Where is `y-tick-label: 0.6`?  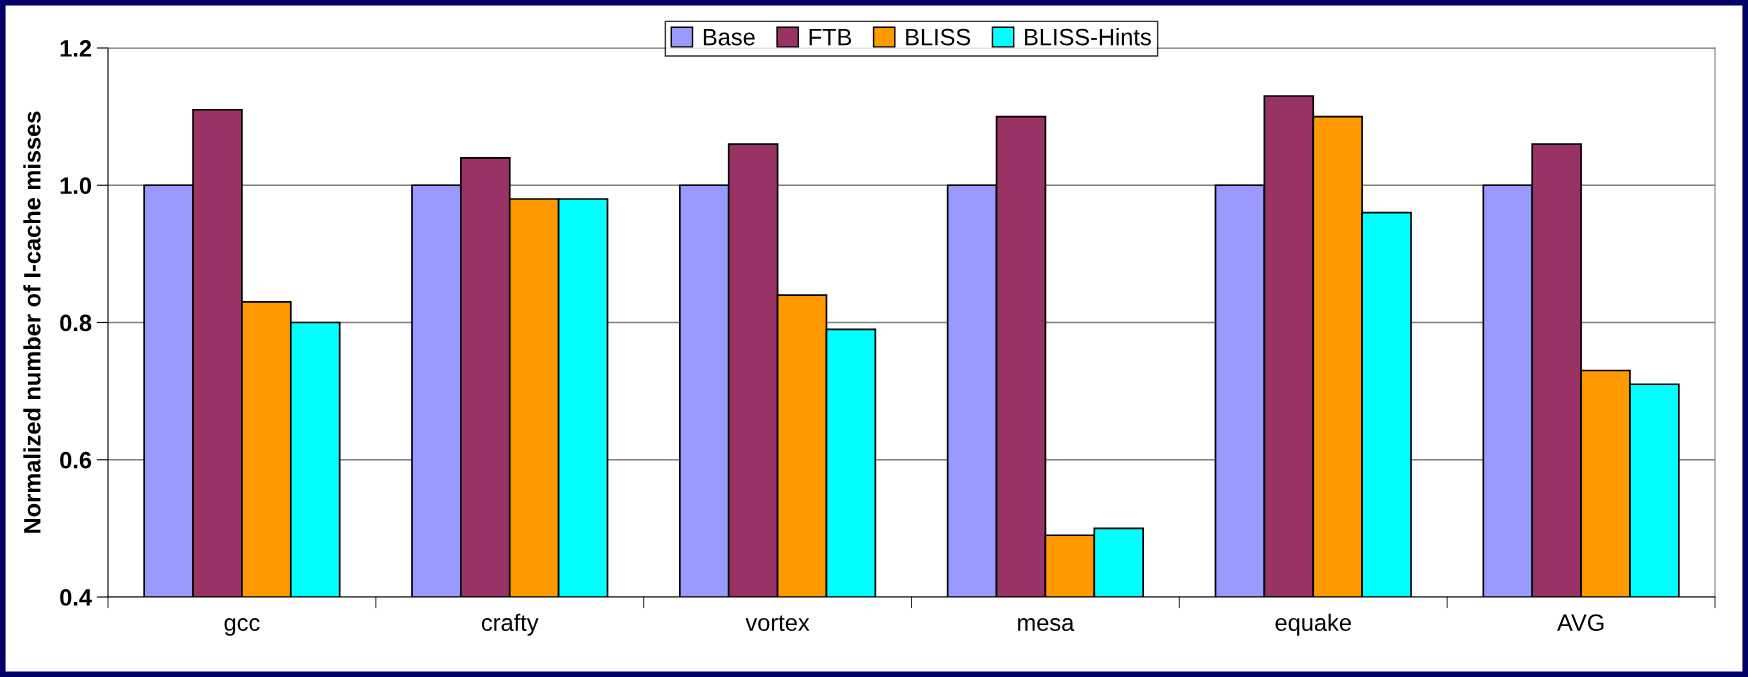
y-tick-label: 0.6 is located at coordinates (76, 460).